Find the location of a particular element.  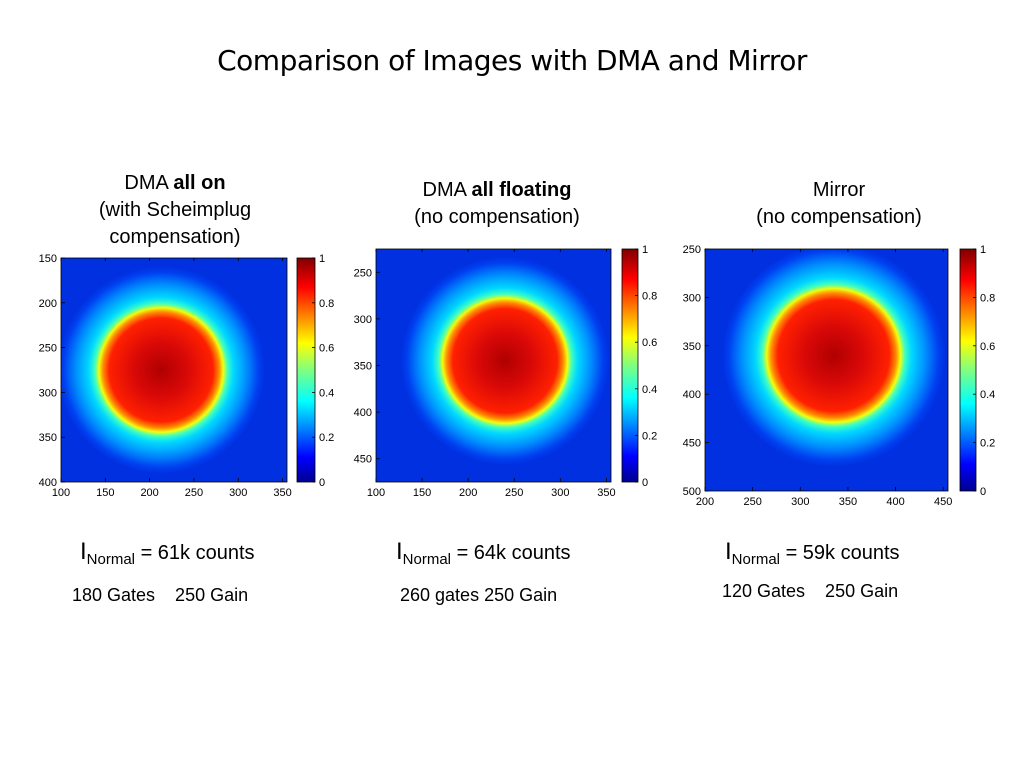

panel-title-mirror: Mirror (no compensation) is located at coordinates (839, 204).